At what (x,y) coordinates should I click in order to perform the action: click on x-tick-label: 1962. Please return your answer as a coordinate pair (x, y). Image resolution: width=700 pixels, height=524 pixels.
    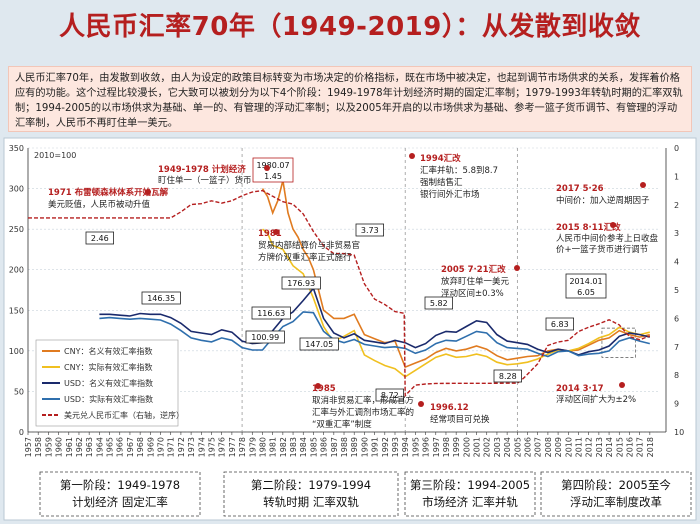
    Looking at the image, I should click on (79, 447).